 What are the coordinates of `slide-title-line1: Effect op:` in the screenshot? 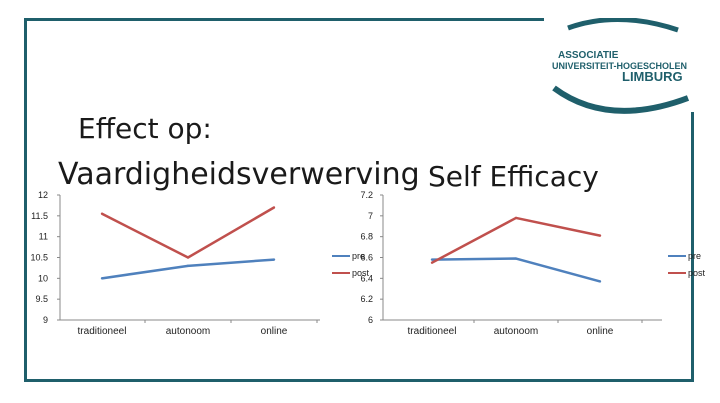 It's located at (145, 128).